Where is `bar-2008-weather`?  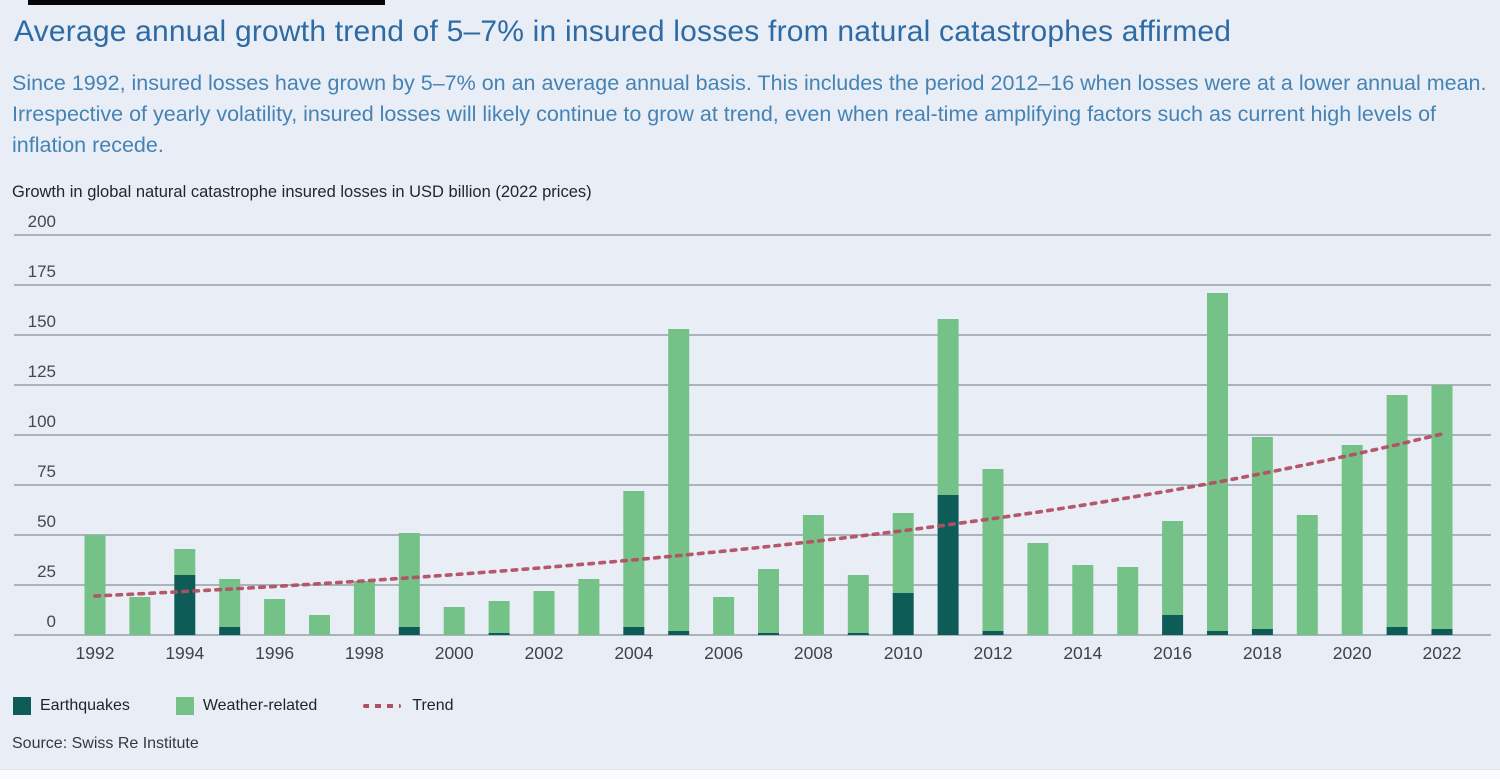
bar-2008-weather is located at coordinates (813, 575).